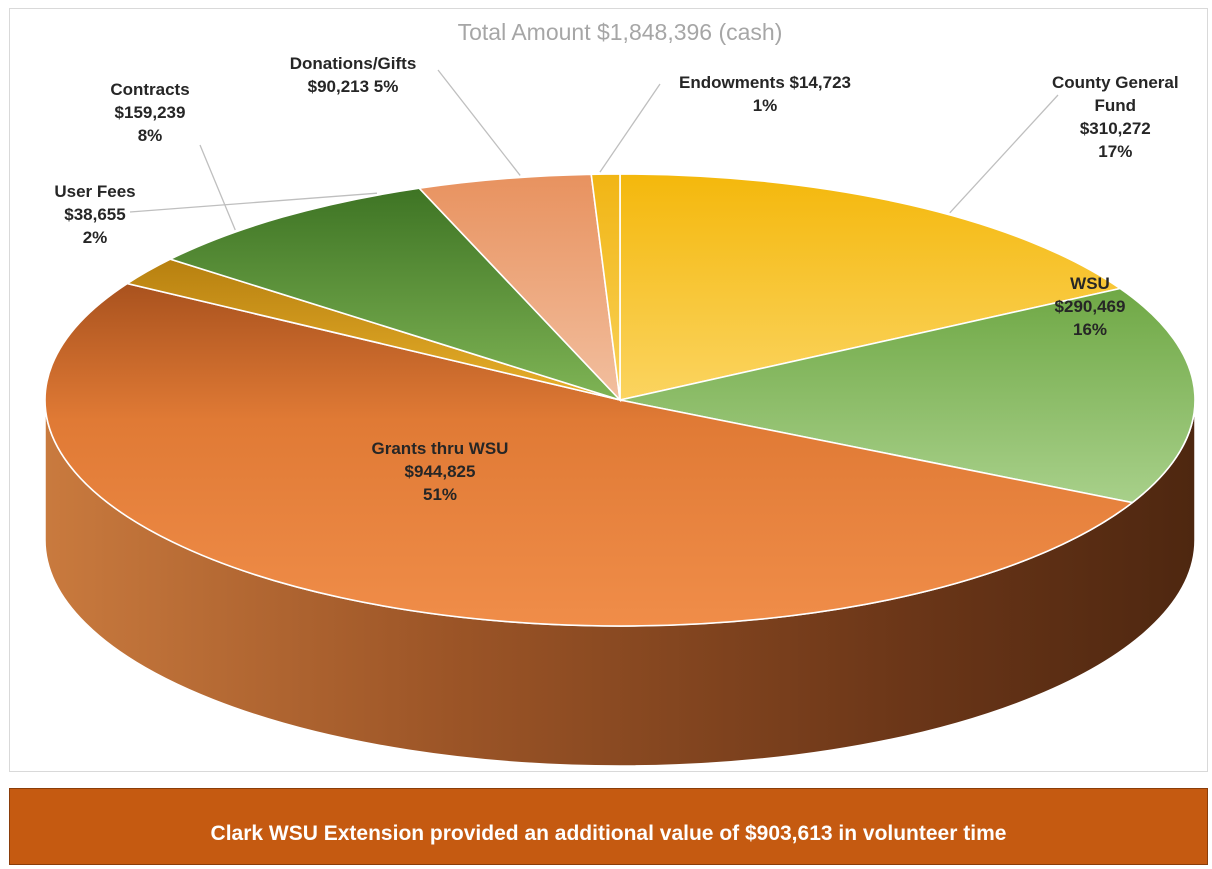 The width and height of the screenshot is (1212, 869). Describe the element at coordinates (1115, 82) in the screenshot. I see `label-county-line1: County General` at that location.